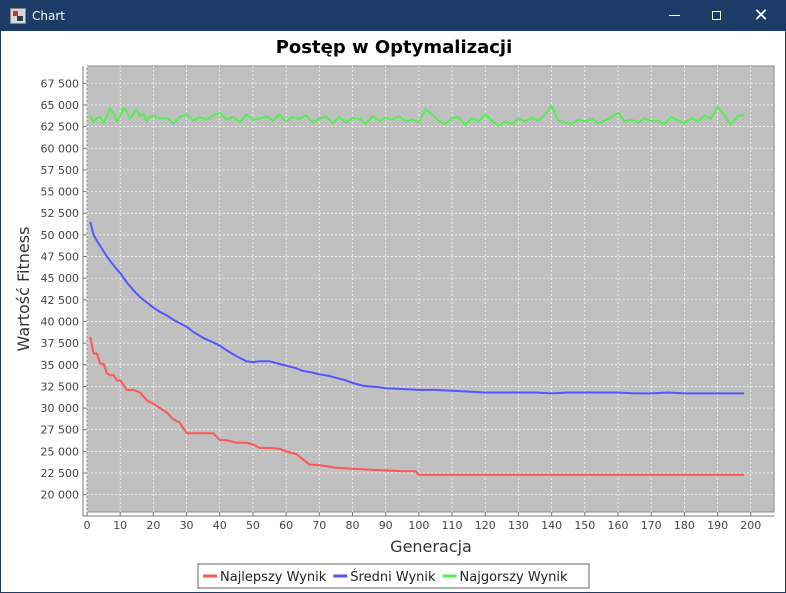 The height and width of the screenshot is (593, 786). What do you see at coordinates (684, 525) in the screenshot?
I see `x-tick-label: 180` at bounding box center [684, 525].